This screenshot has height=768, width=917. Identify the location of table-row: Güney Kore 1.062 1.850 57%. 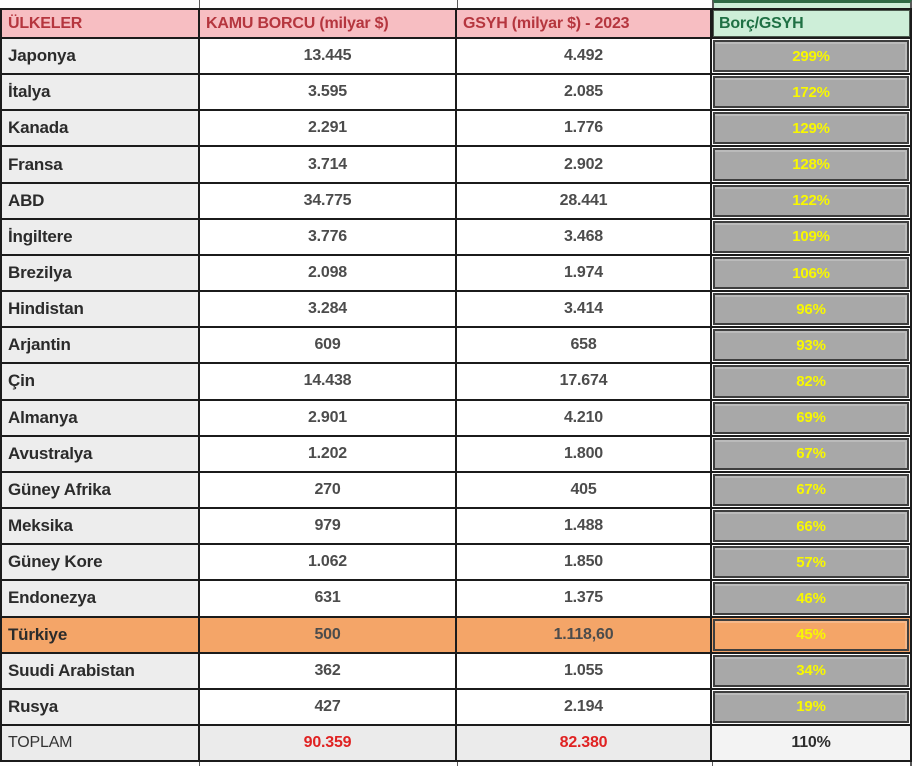
(456, 563).